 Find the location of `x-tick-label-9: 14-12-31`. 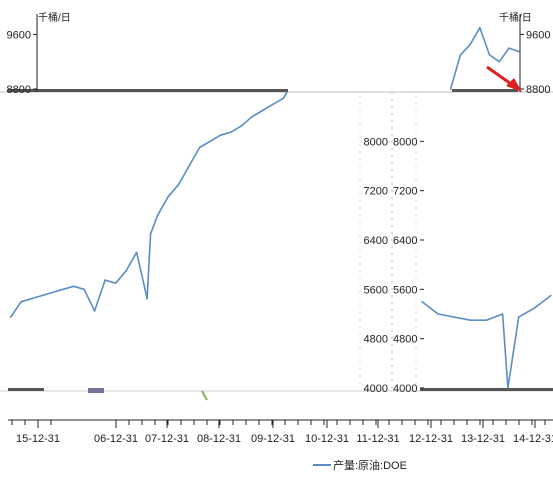

x-tick-label-9: 14-12-31 is located at coordinates (533, 439).